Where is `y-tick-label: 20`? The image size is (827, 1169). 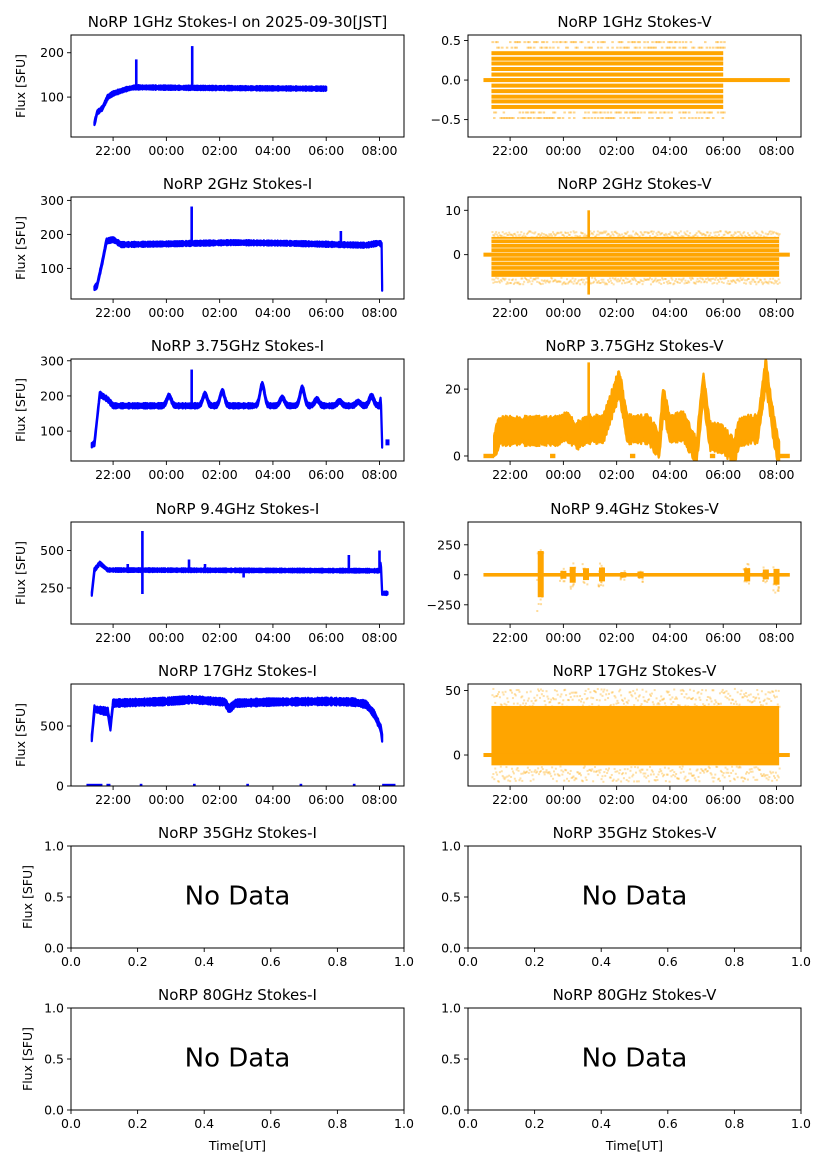 y-tick-label: 20 is located at coordinates (453, 389).